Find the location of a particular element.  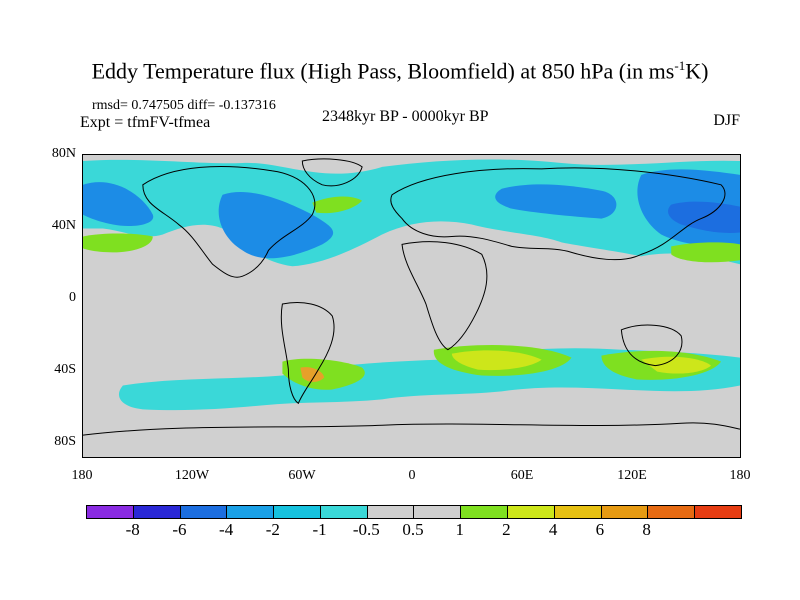

south-yellow is located at coordinates (496, 360).